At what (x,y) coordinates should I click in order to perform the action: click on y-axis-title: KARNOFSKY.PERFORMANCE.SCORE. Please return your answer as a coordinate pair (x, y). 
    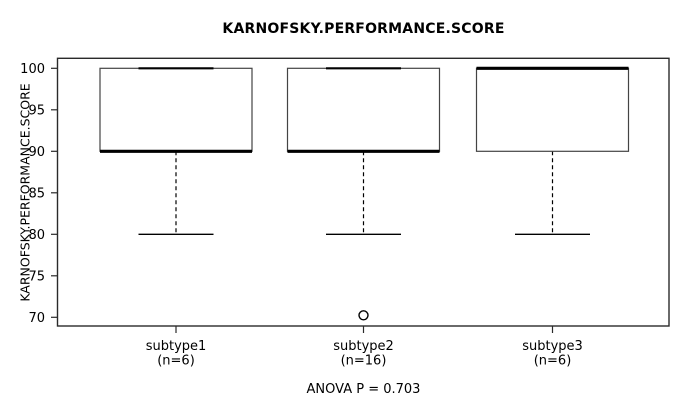
    Looking at the image, I should click on (25, 192).